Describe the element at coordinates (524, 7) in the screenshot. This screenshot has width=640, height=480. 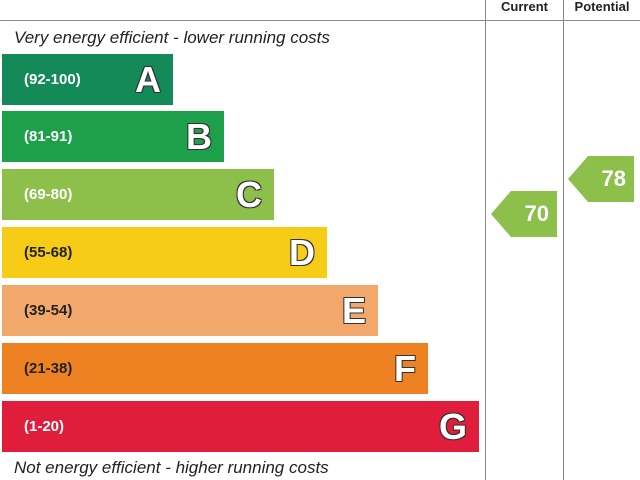
I see `current-column-header: Current` at that location.